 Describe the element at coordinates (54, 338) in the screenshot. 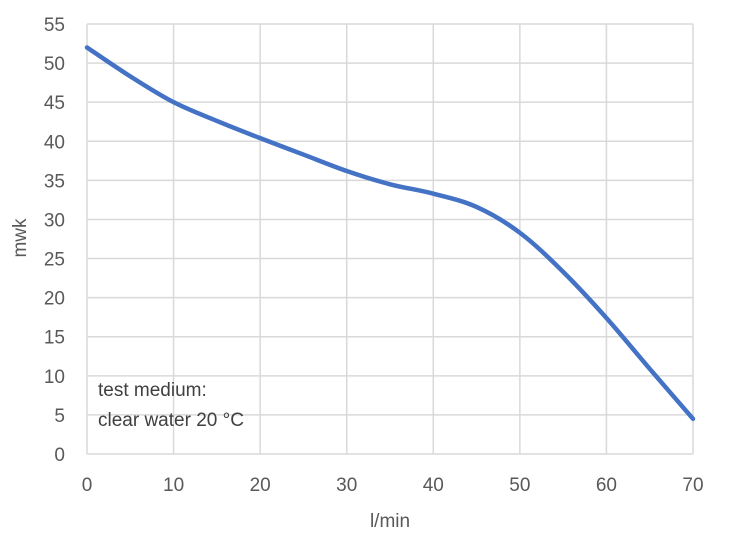

I see `y-tick-label: 15` at that location.